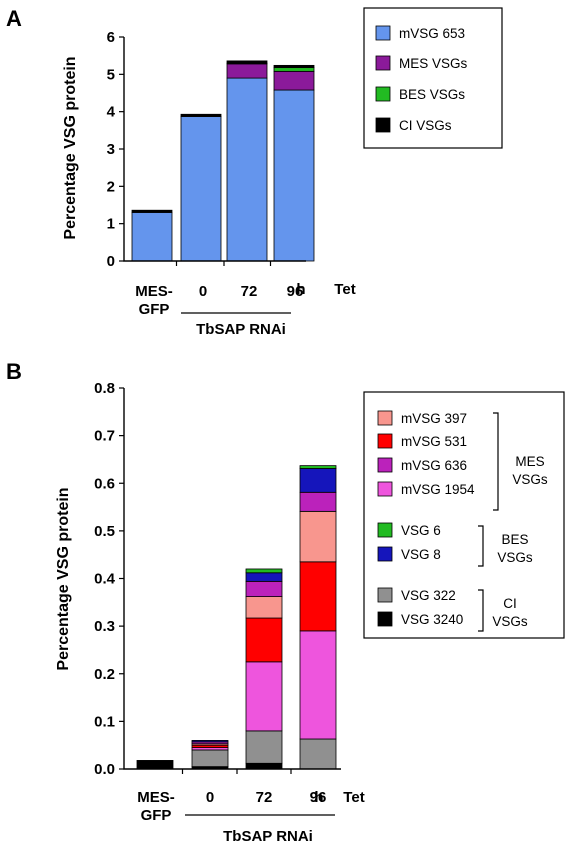  I want to click on panel-a-legend: mVSG 653 MES VSGs BES VSGs CI VSGs, so click(433, 78).